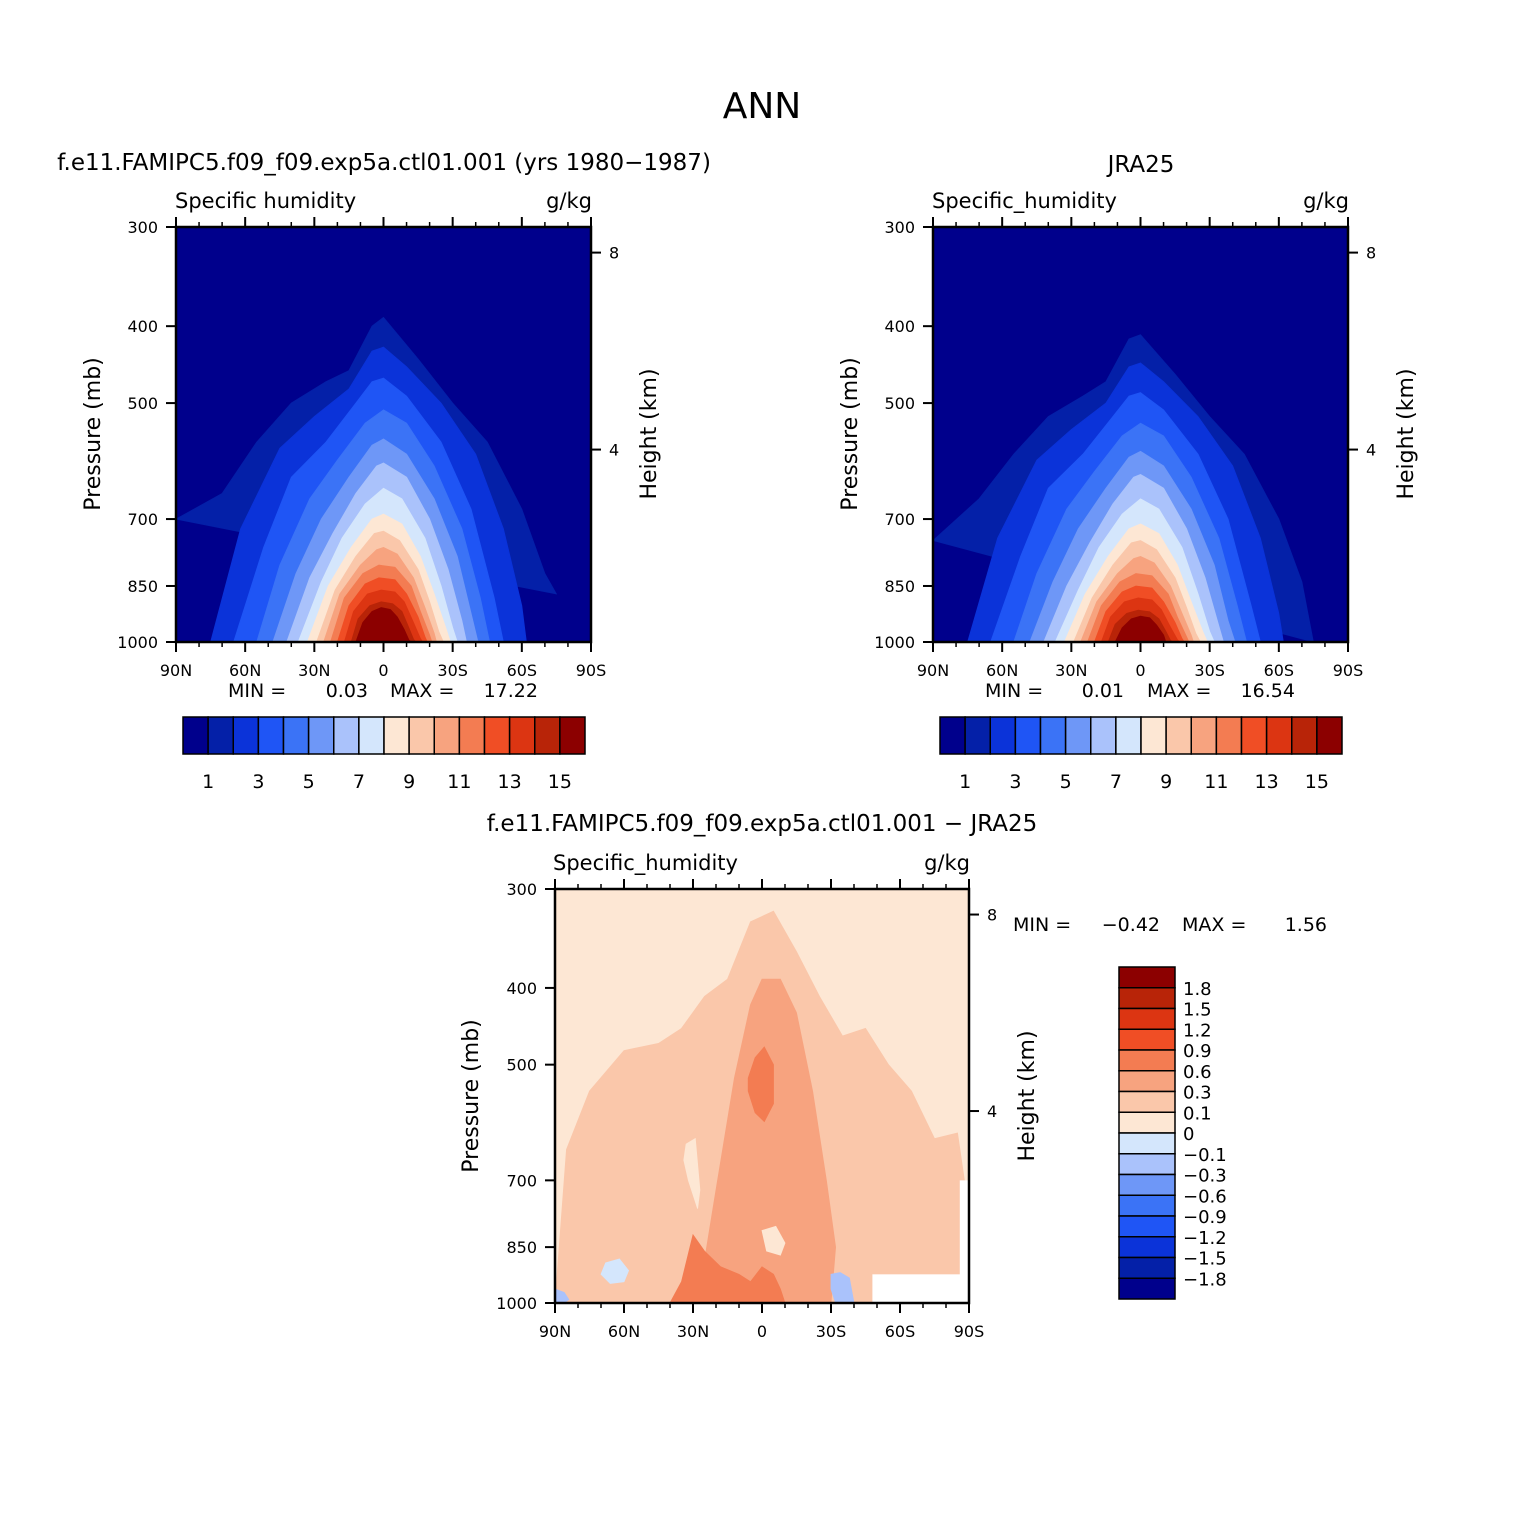  I want to click on figure-title: ANN, so click(762, 106).